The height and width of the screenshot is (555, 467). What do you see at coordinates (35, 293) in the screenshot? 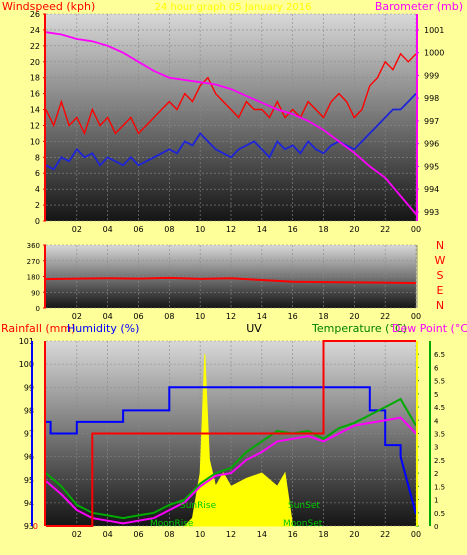
I see `direction-y-tick-label: 90` at bounding box center [35, 293].